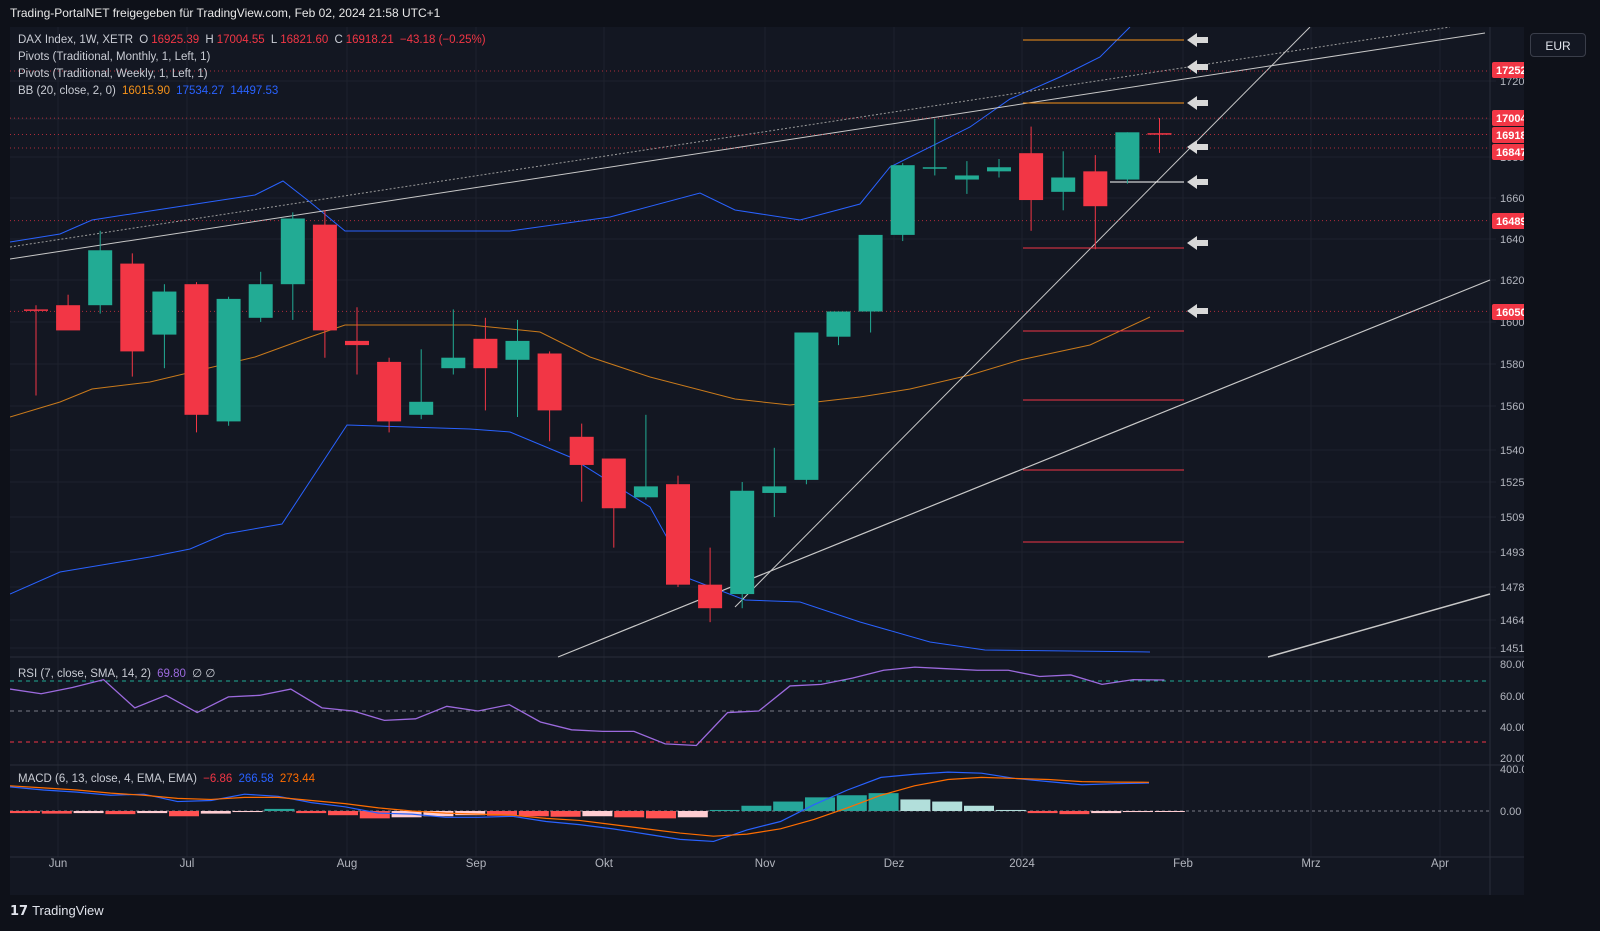 Image resolution: width=1600 pixels, height=931 pixels. I want to click on price-tick-label: 14930.00, so click(1512, 553).